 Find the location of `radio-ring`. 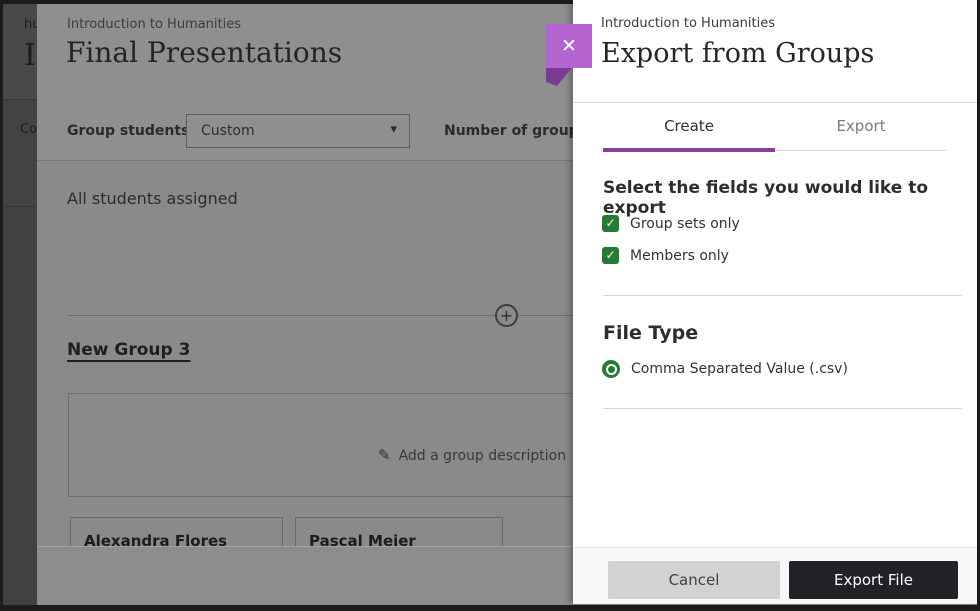

radio-ring is located at coordinates (611, 369).